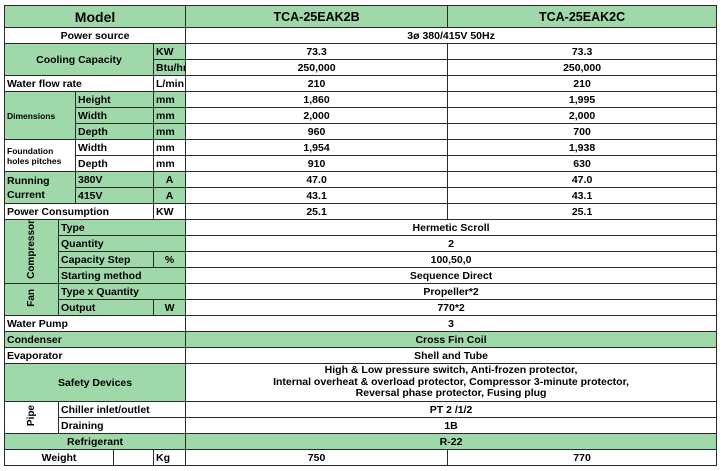 The width and height of the screenshot is (723, 471). I want to click on evaporator-row: Evaporator Shell and Tube, so click(360, 355).